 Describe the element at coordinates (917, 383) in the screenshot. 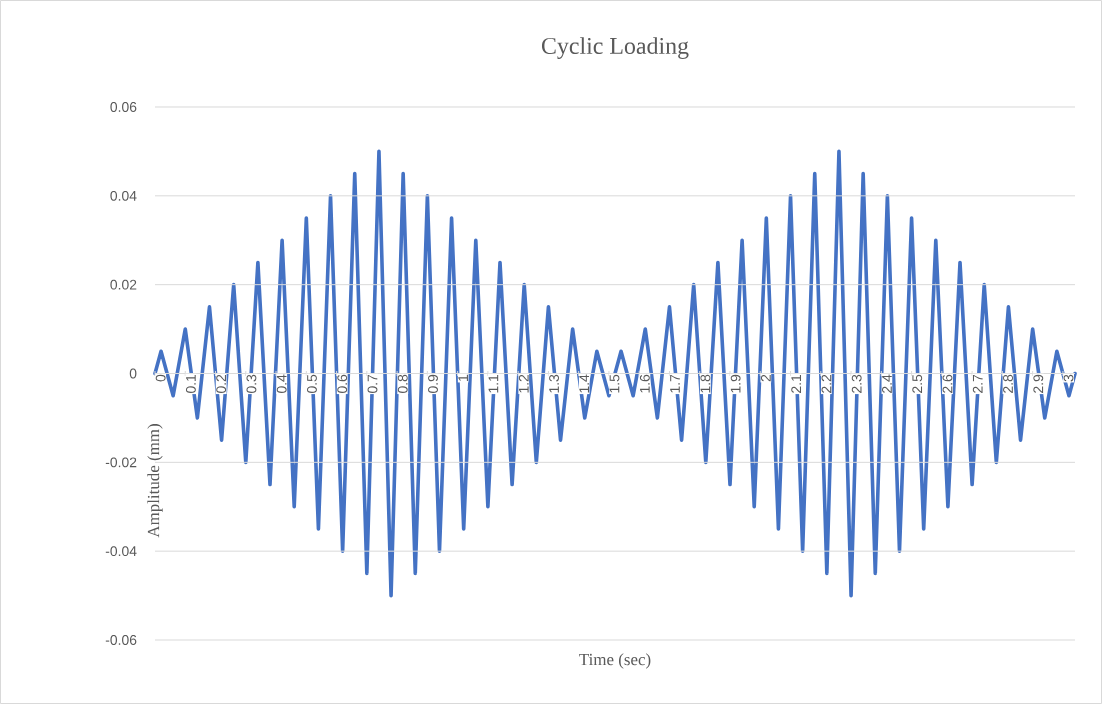

I see `x-tick-label: 2.5` at that location.